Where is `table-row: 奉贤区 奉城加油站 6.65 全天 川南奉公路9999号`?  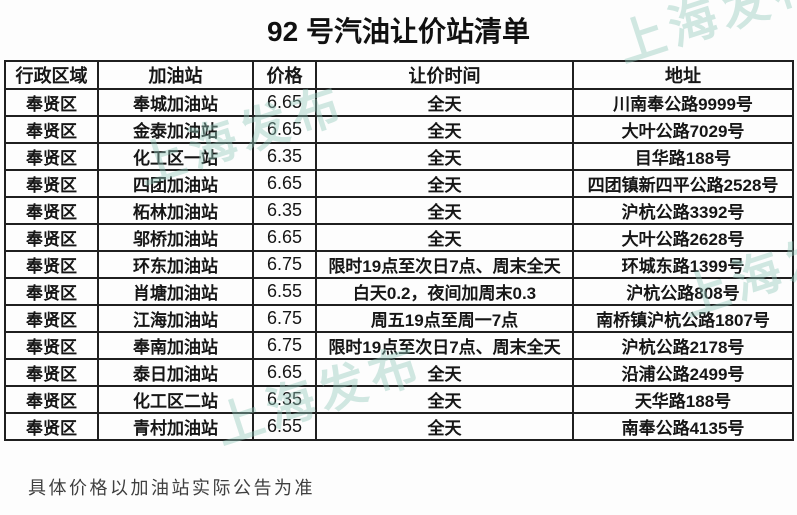 table-row: 奉贤区 奉城加油站 6.65 全天 川南奉公路9999号 is located at coordinates (399, 102).